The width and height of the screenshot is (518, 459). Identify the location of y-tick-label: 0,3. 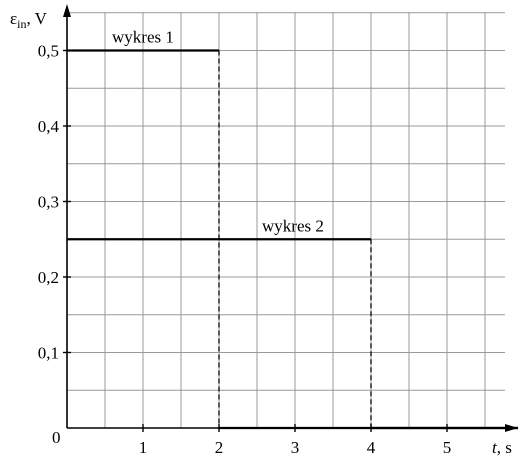
(48, 202).